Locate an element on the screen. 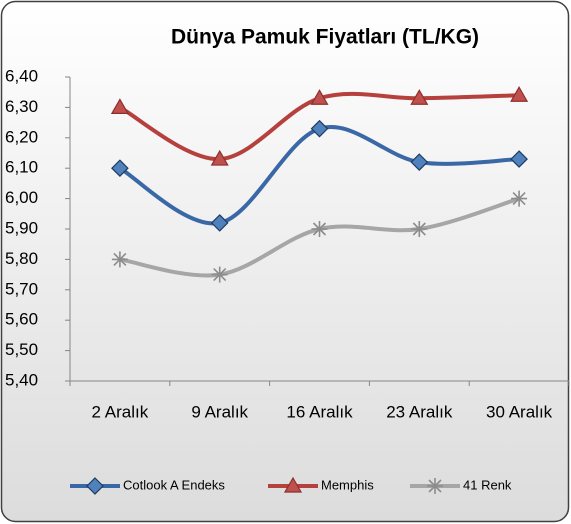  y-tick-label: 5,60 is located at coordinates (21, 319).